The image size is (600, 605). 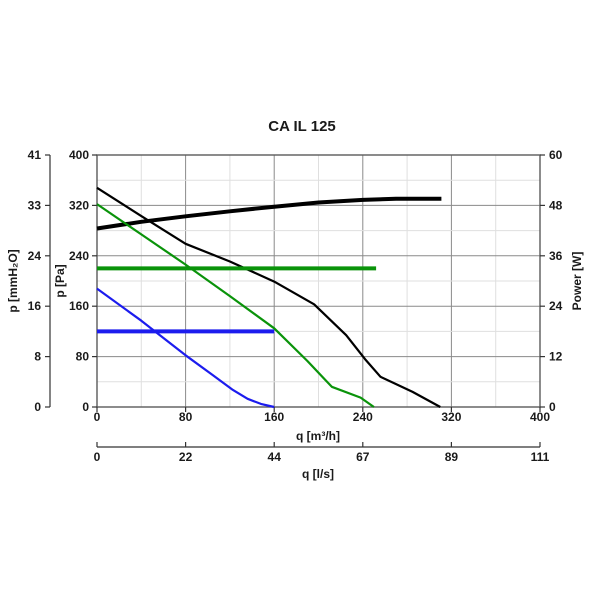 I want to click on chart-title: CA IL 125, so click(x=302, y=126).